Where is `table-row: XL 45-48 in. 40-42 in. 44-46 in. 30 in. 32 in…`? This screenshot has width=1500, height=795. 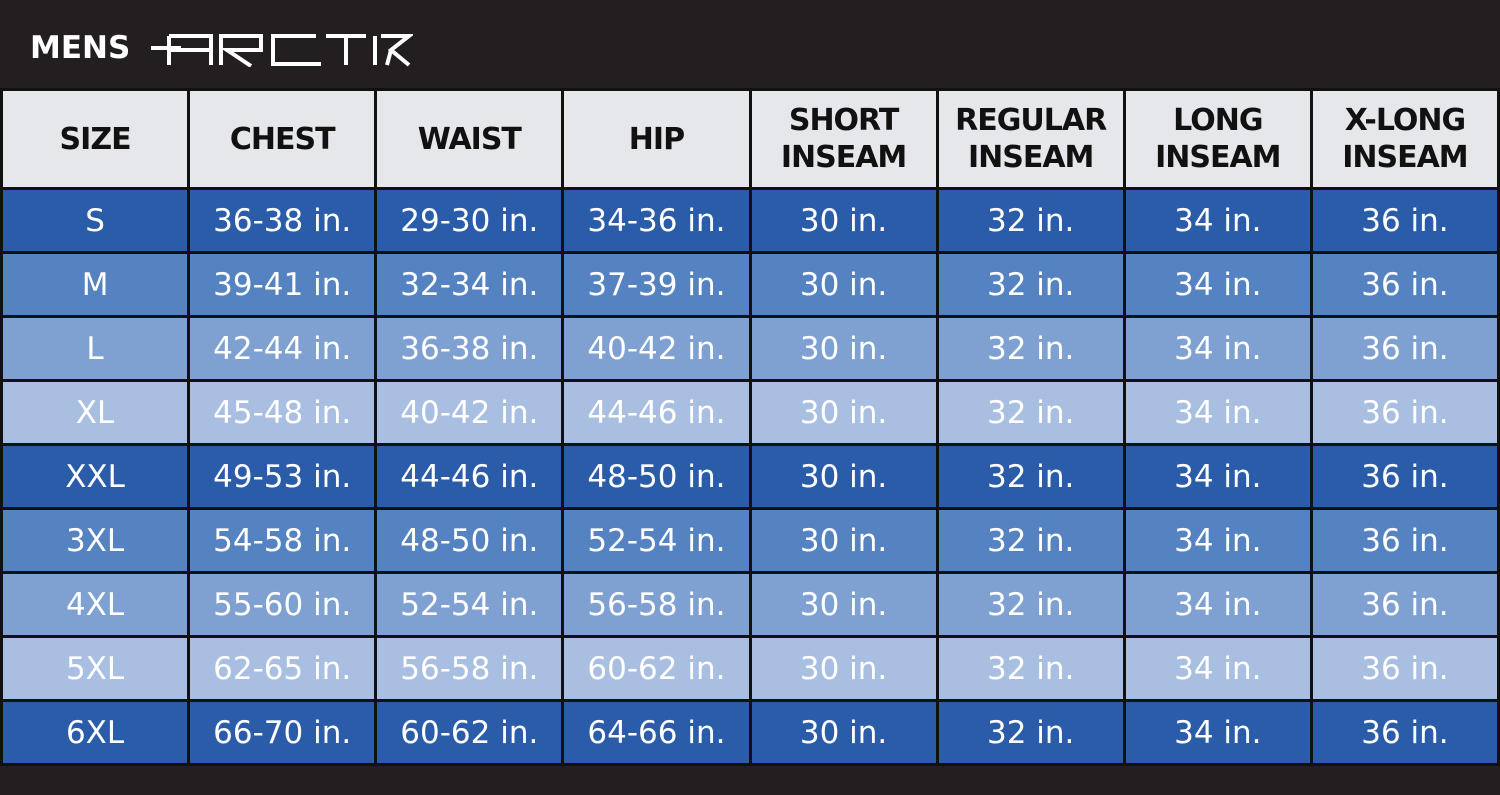
table-row: XL 45-48 in. 40-42 in. 44-46 in. 30 in. 32 in… is located at coordinates (750, 412).